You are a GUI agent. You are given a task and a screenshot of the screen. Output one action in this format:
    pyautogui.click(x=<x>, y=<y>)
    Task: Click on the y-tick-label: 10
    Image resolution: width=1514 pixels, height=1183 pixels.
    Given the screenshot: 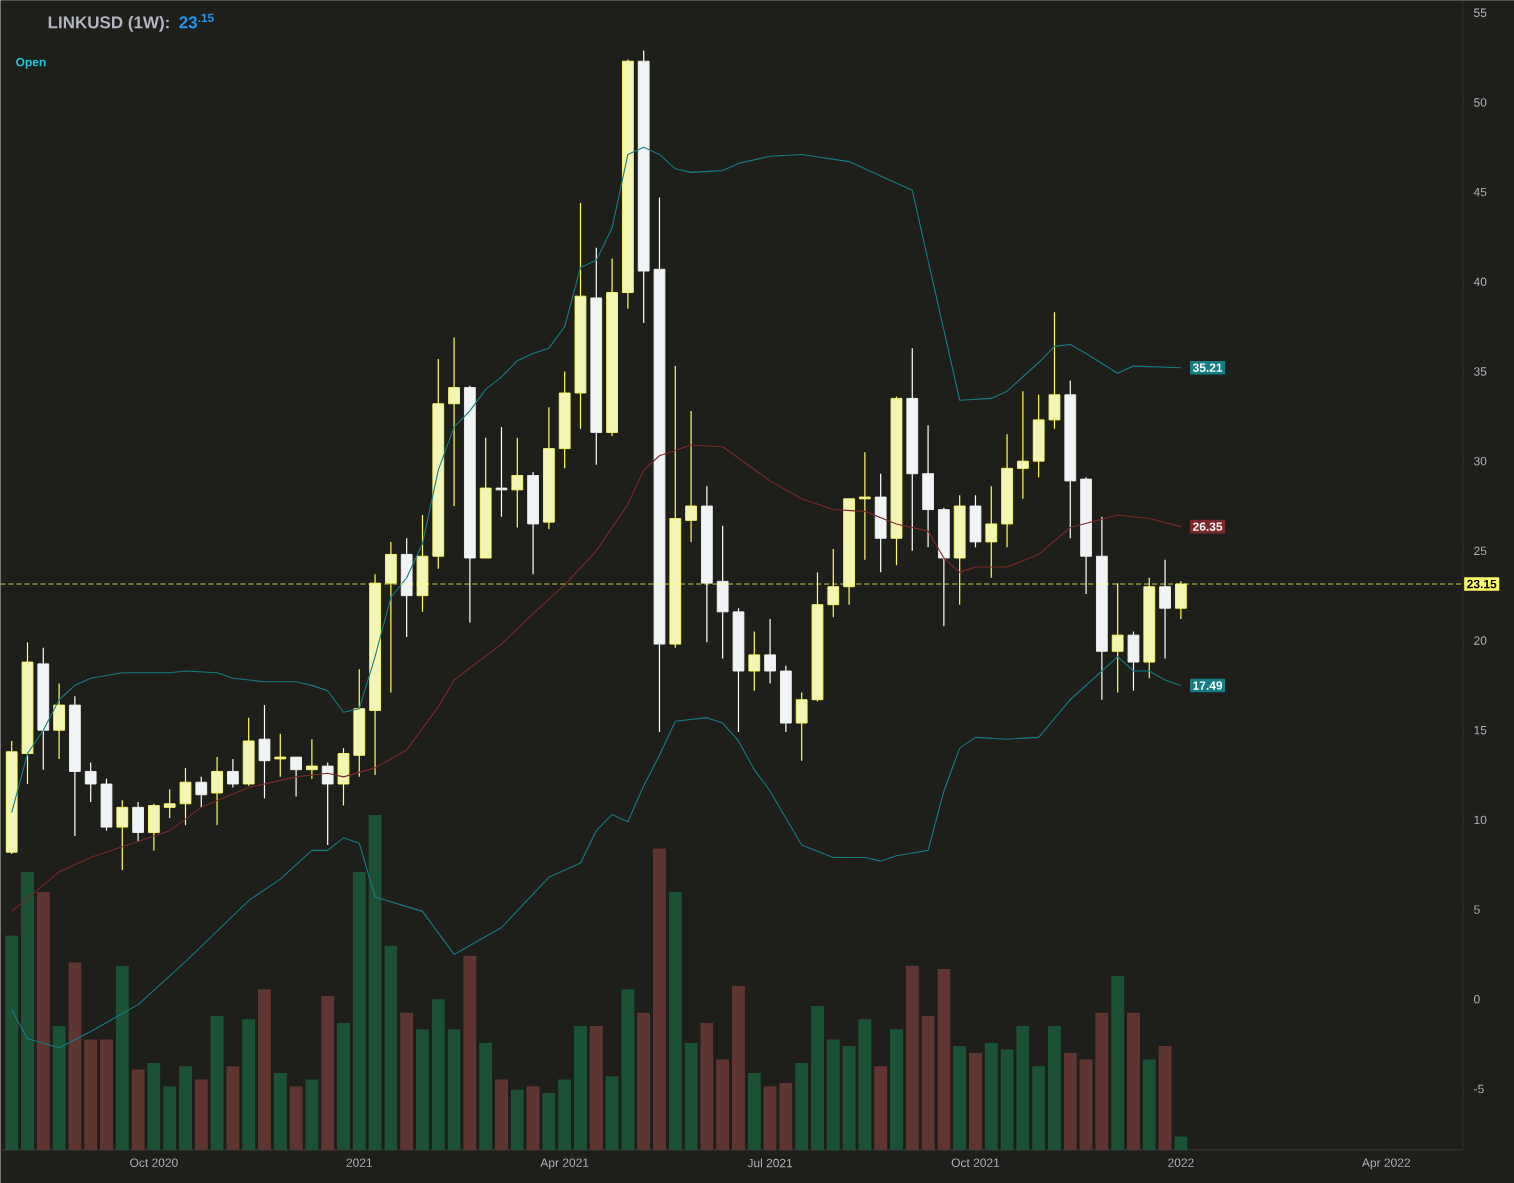 What is the action you would take?
    pyautogui.click(x=1480, y=820)
    